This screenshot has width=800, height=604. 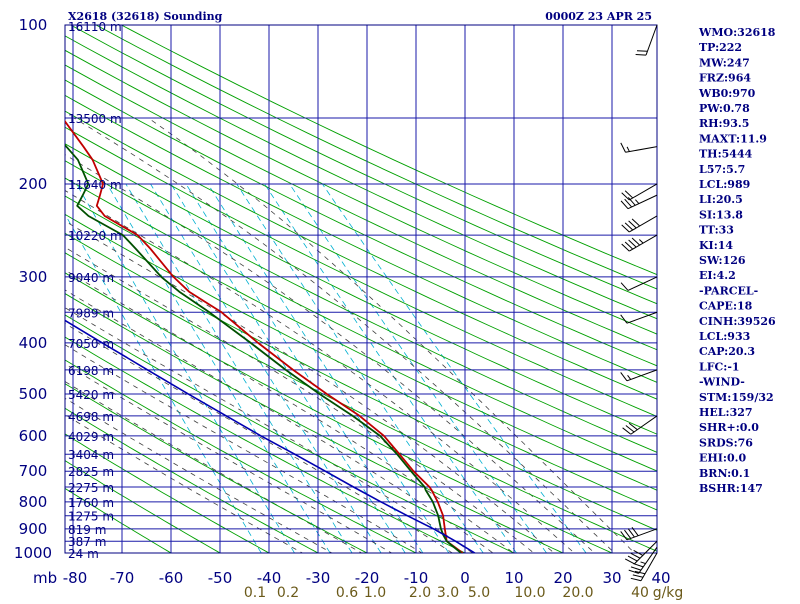 What do you see at coordinates (529, 592) in the screenshot?
I see `mixing-ratio-label: 10.0` at bounding box center [529, 592].